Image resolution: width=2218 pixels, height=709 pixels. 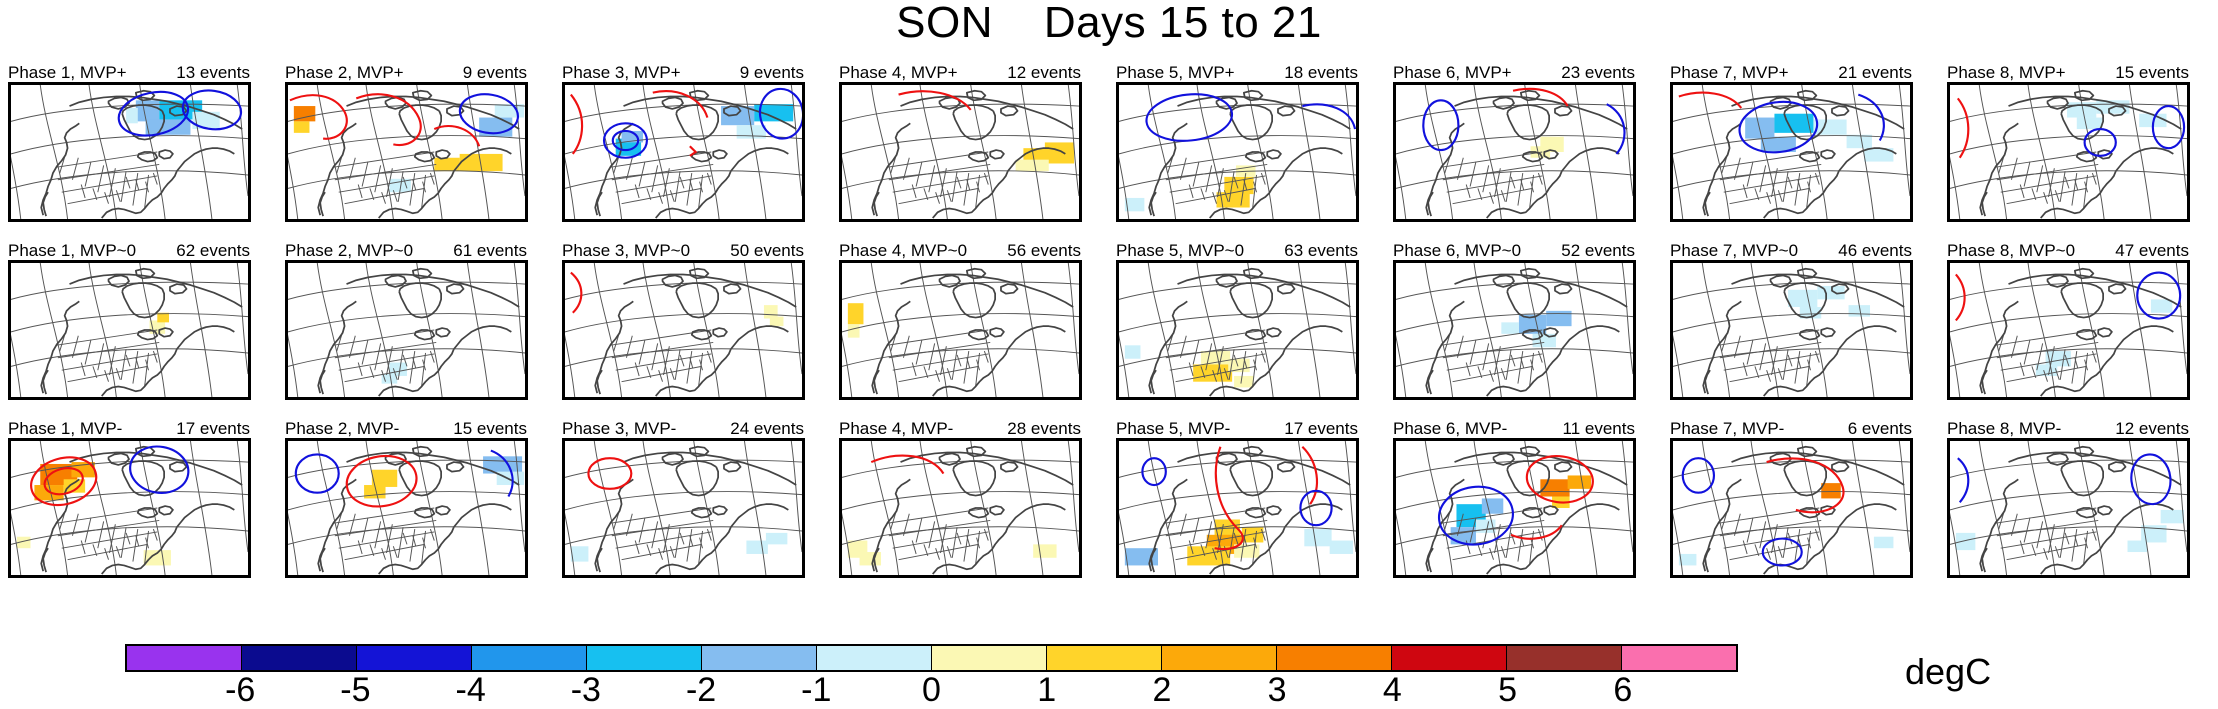 I want to click on map-panel: Phase 1, MVP+ 13 events, so click(x=131, y=144).